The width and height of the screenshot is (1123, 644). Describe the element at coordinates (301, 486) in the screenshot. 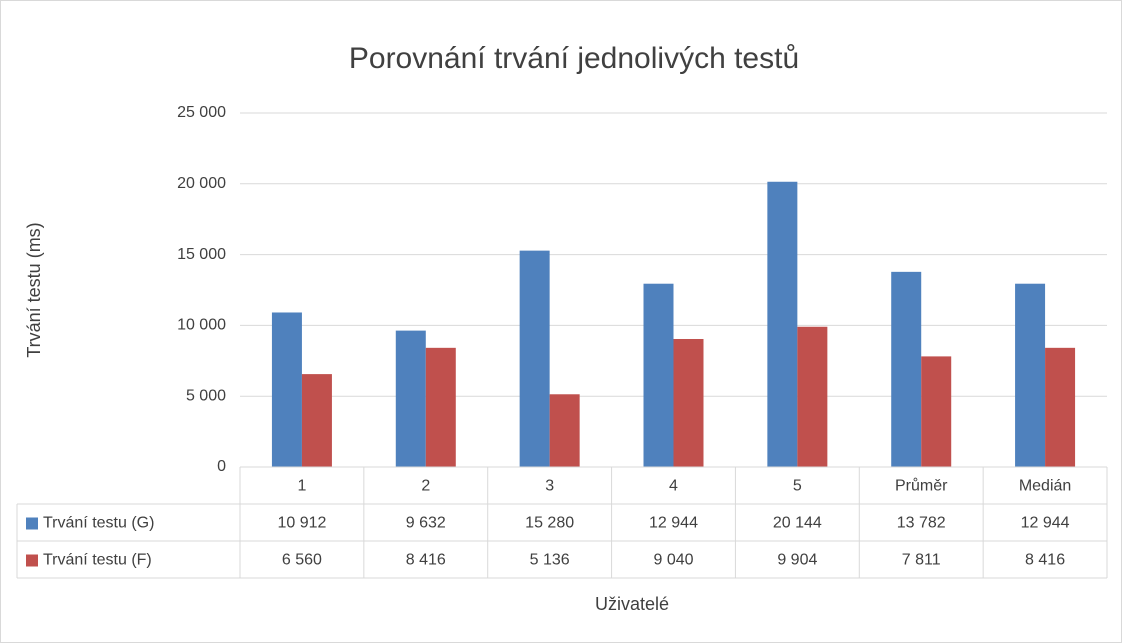

I see `x-tick-label: 1` at that location.